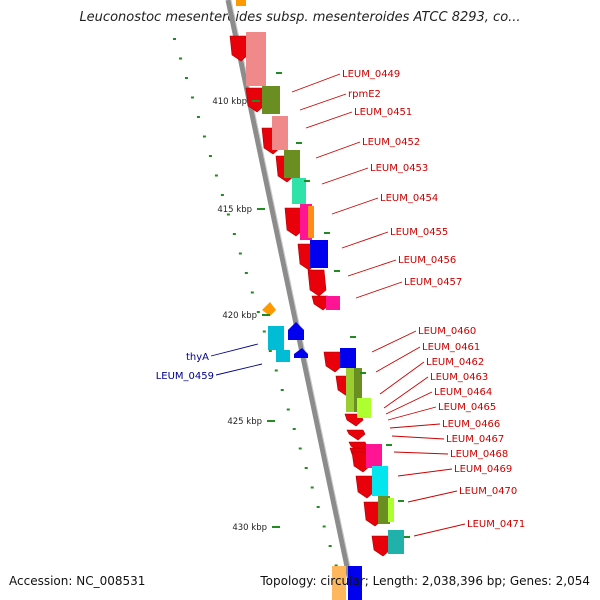 The height and width of the screenshot is (600, 600). Describe the element at coordinates (488, 491) in the screenshot. I see `gene-label: LEUM_0470` at that location.